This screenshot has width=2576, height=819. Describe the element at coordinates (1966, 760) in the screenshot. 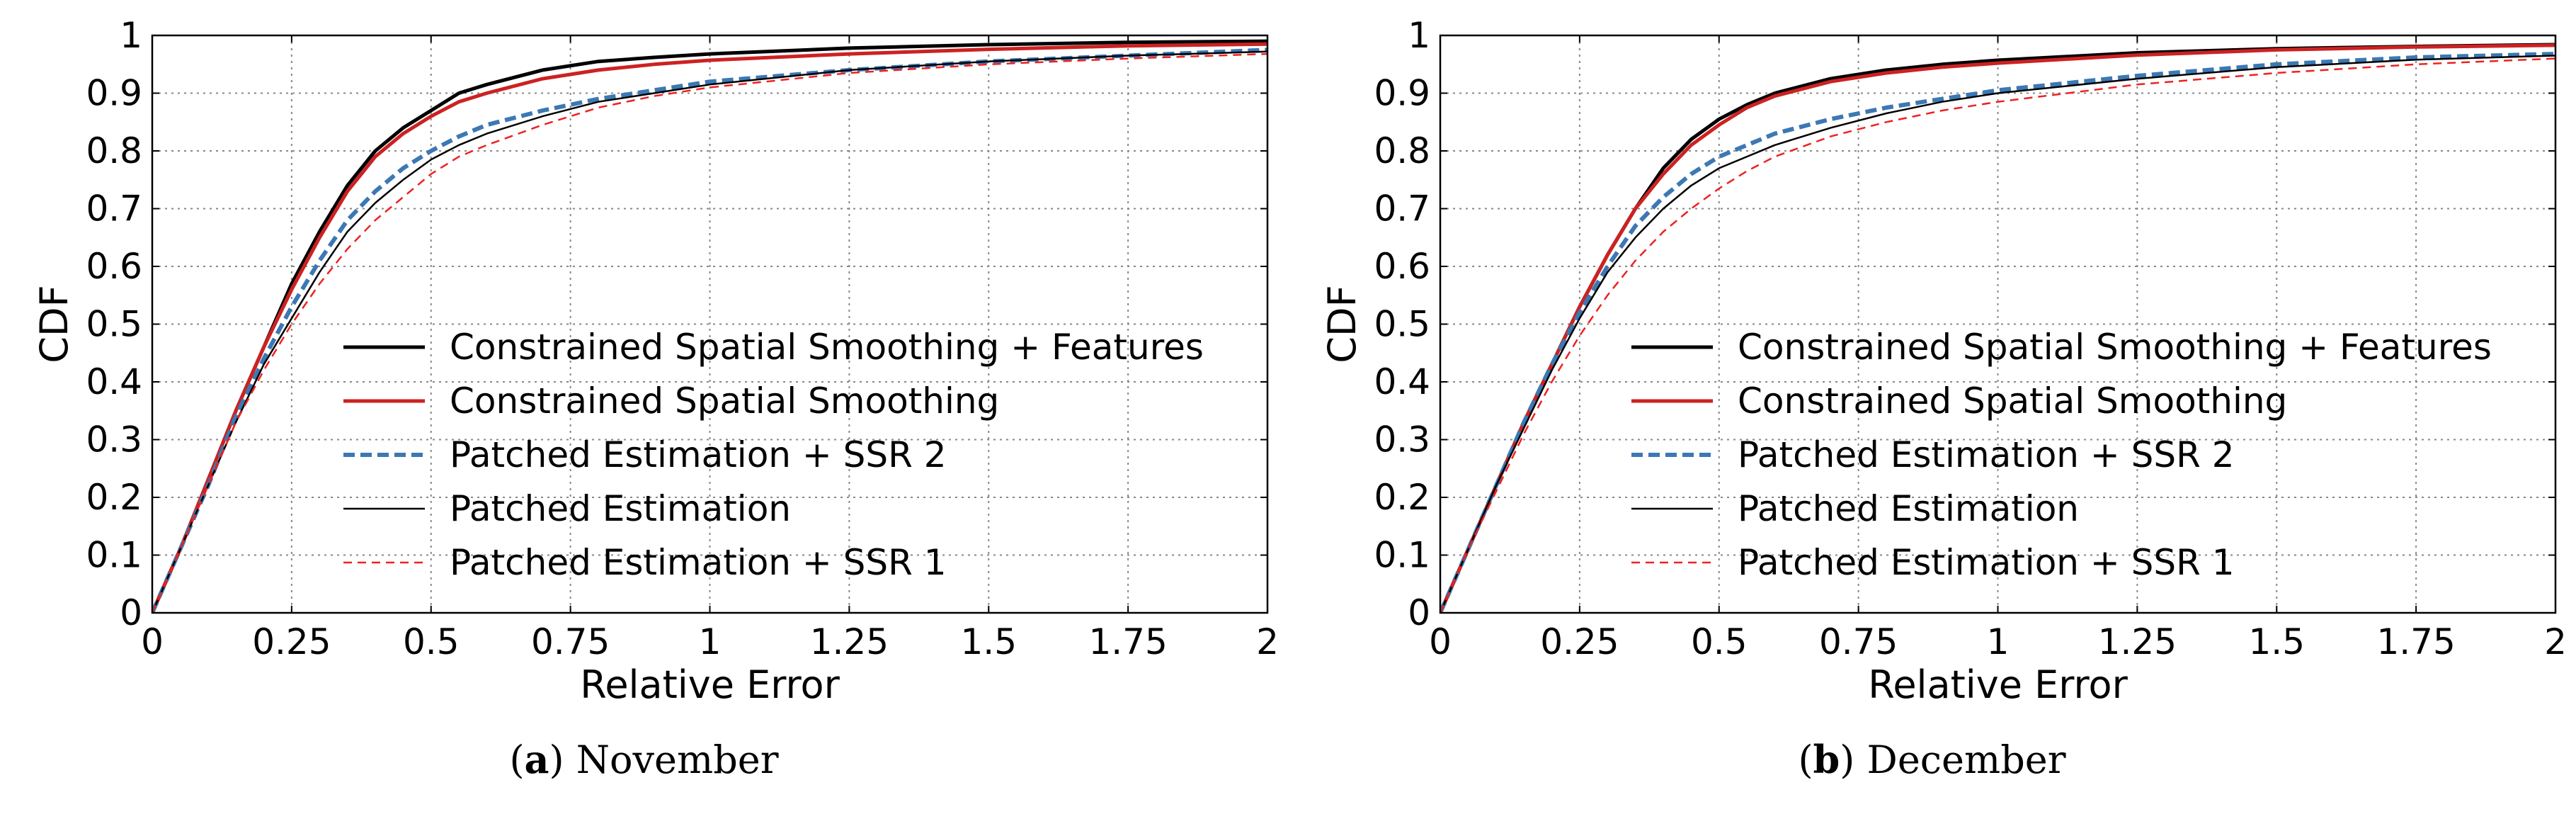

I see `caption-text: December` at that location.